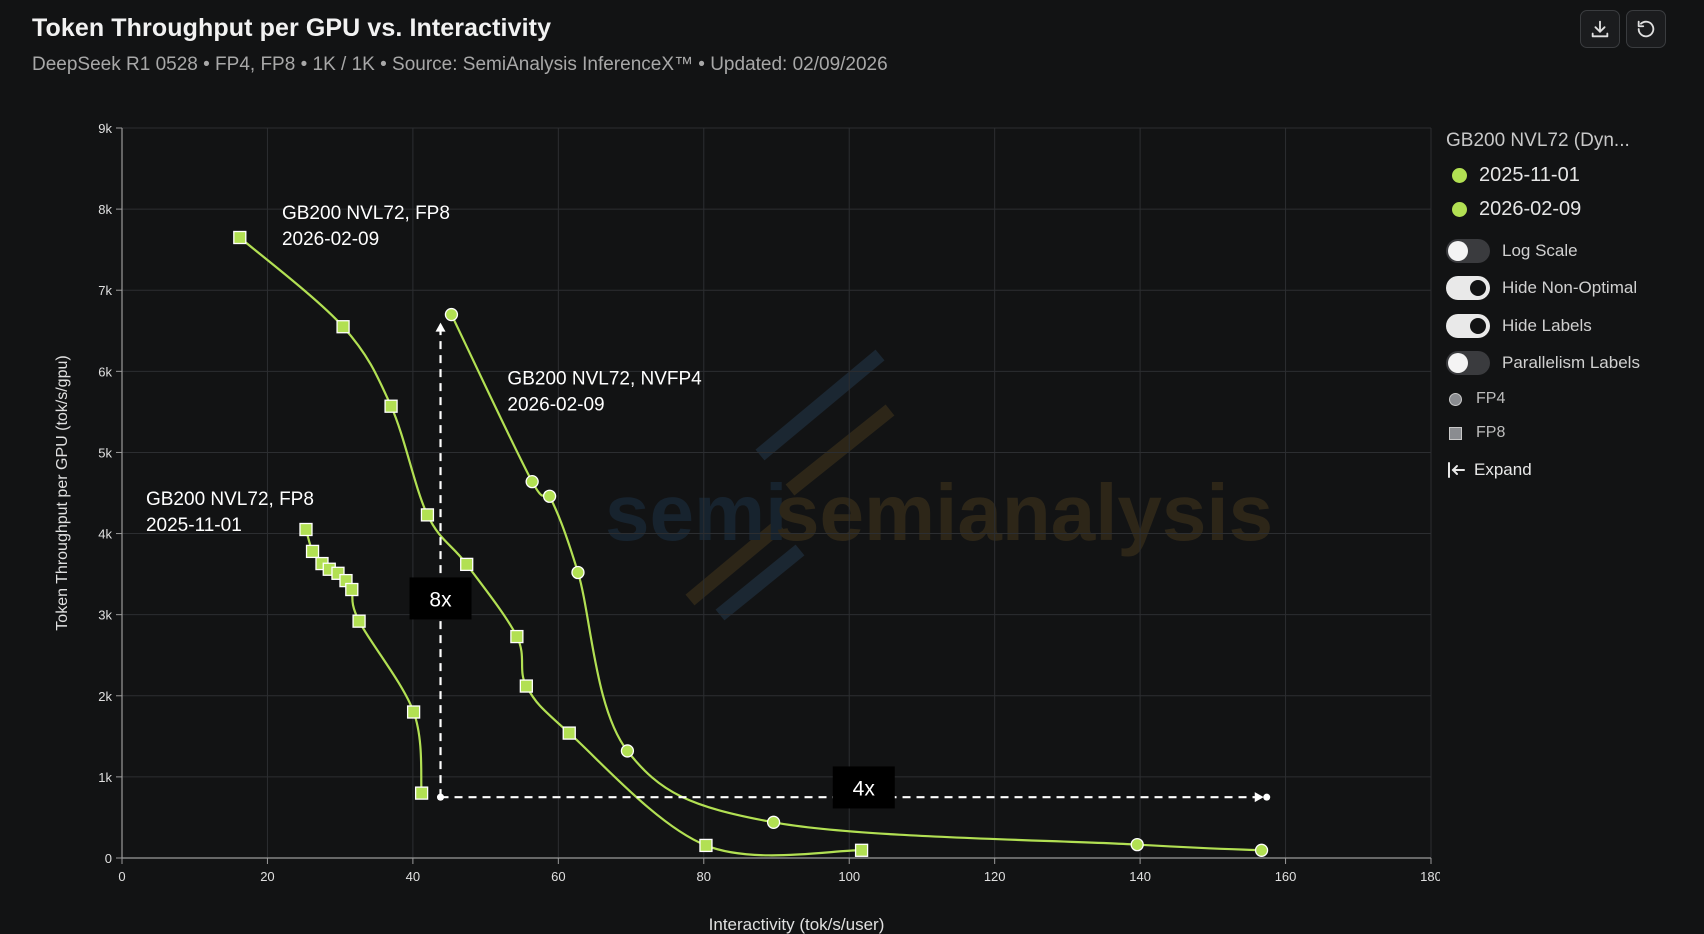  I want to click on x-tick-label: 180, so click(1430, 876).